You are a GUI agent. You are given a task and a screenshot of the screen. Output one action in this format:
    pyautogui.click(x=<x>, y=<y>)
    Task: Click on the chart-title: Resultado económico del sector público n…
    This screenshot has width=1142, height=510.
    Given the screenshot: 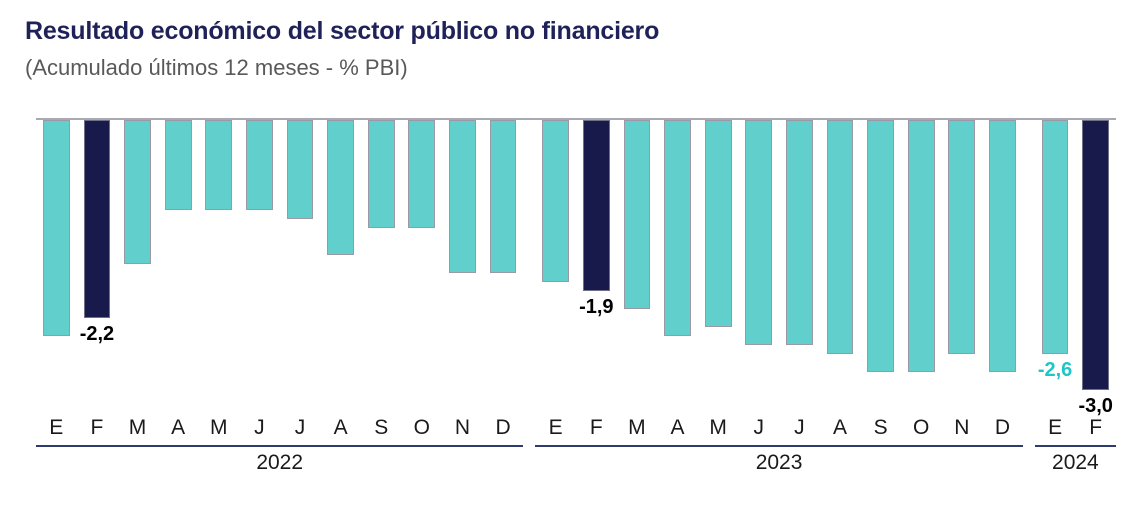 What is the action you would take?
    pyautogui.click(x=342, y=31)
    